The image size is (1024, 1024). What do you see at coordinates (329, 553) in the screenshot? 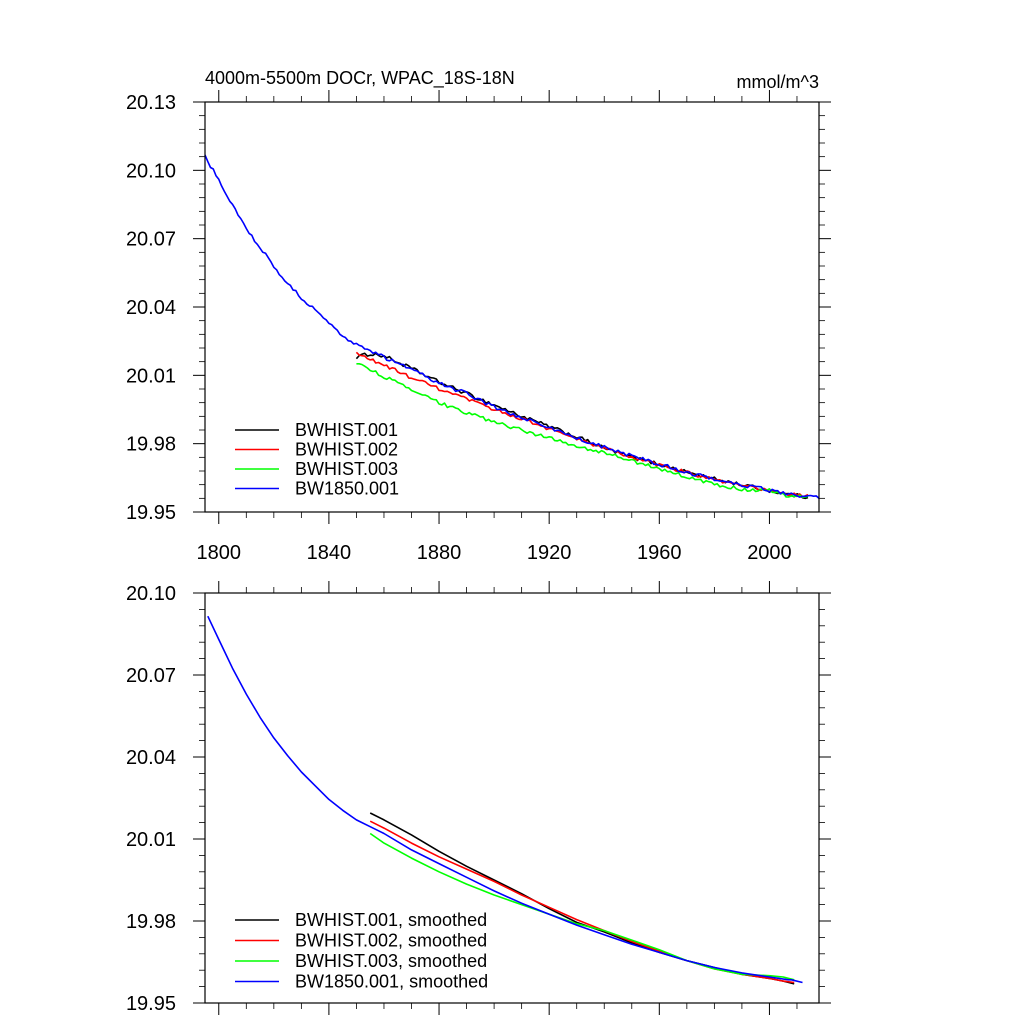
I see `xtick-label: 1840` at bounding box center [329, 553].